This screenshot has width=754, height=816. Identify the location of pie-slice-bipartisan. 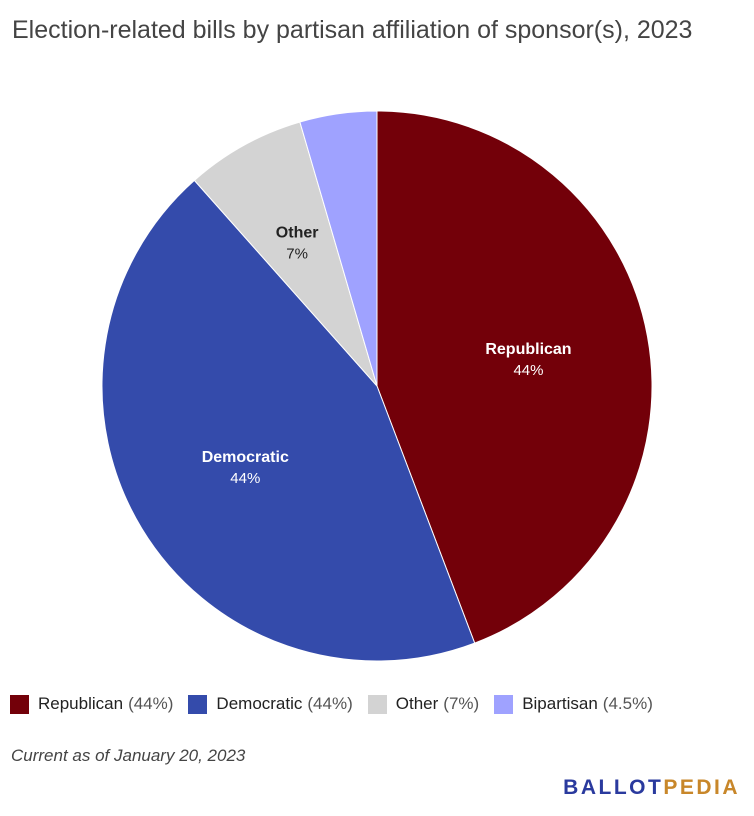
(338, 248).